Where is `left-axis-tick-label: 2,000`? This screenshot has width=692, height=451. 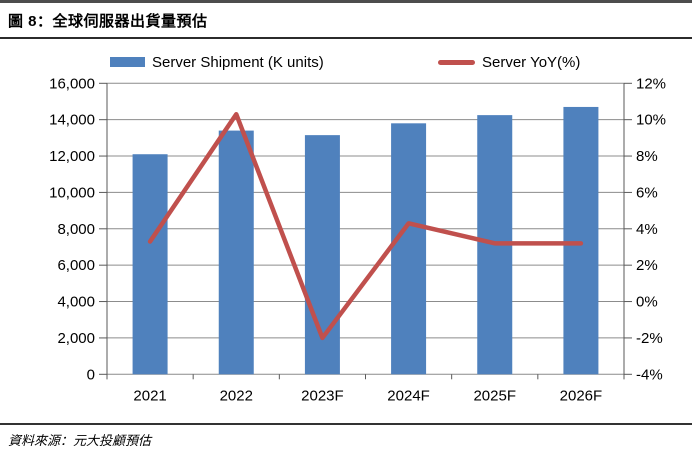 left-axis-tick-label: 2,000 is located at coordinates (76, 338).